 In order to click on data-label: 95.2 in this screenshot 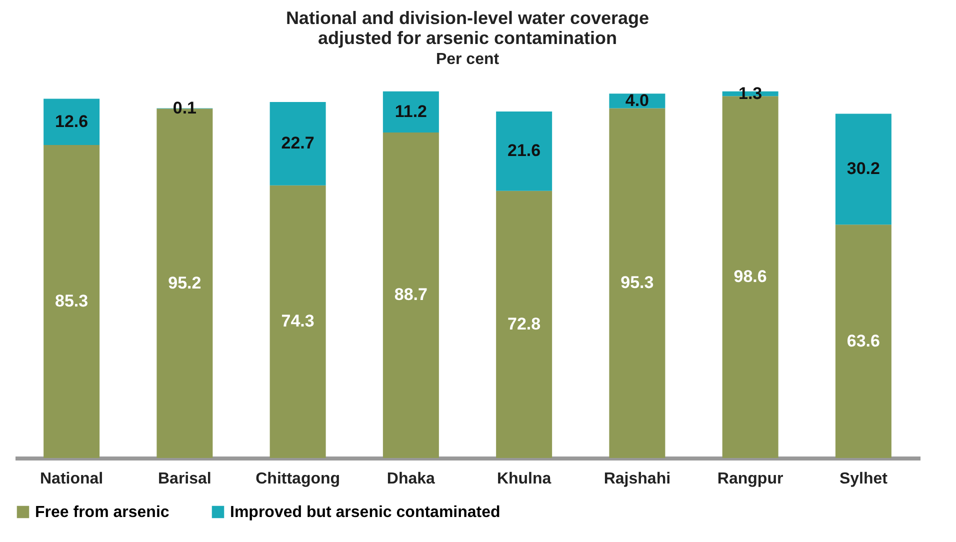, I will do `click(185, 282)`.